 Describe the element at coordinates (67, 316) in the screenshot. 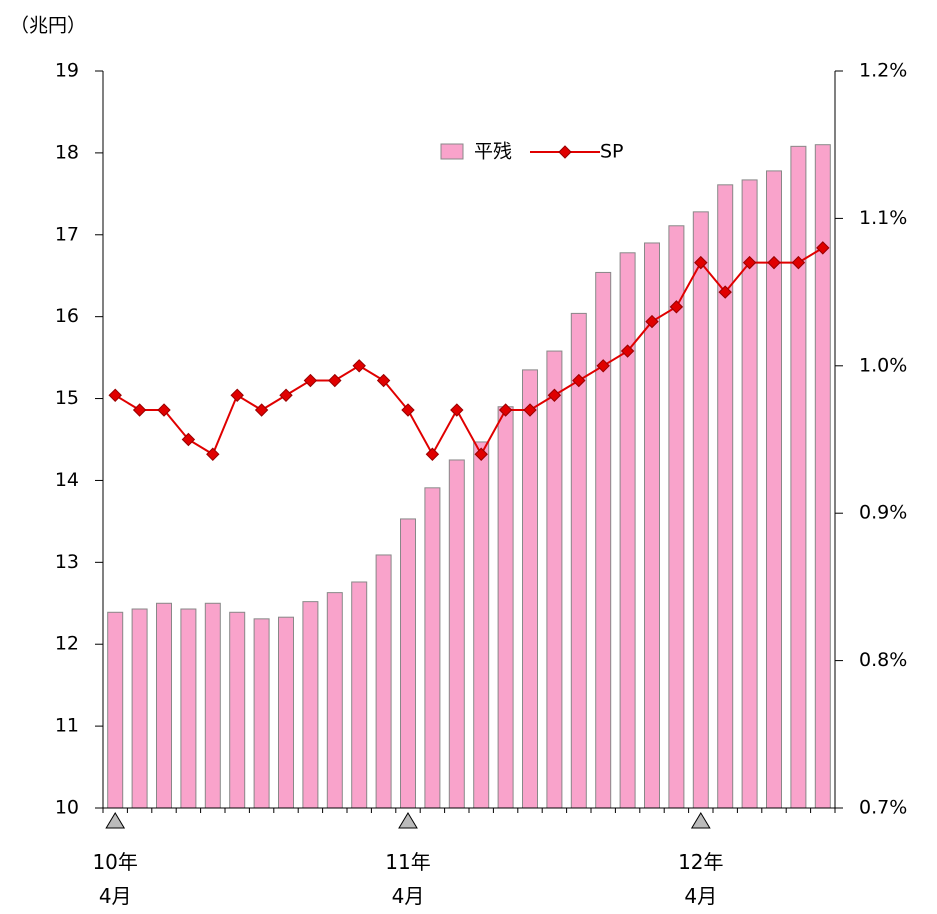

I see `y-tick-label: 16` at that location.